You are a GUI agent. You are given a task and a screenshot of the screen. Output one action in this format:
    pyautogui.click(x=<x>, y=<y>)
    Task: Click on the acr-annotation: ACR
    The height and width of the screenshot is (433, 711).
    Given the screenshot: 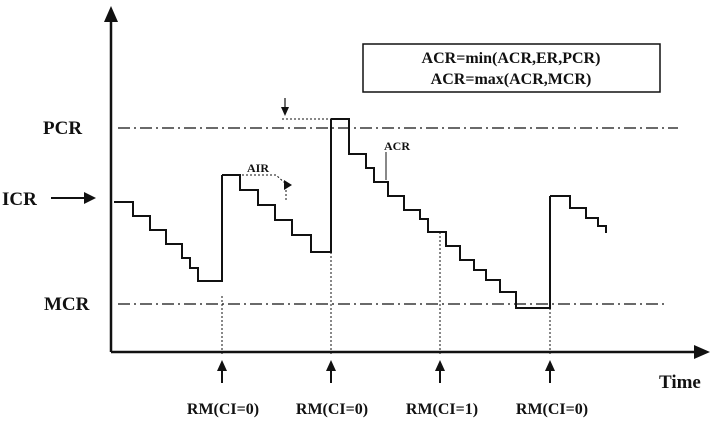 What is the action you would take?
    pyautogui.click(x=397, y=146)
    